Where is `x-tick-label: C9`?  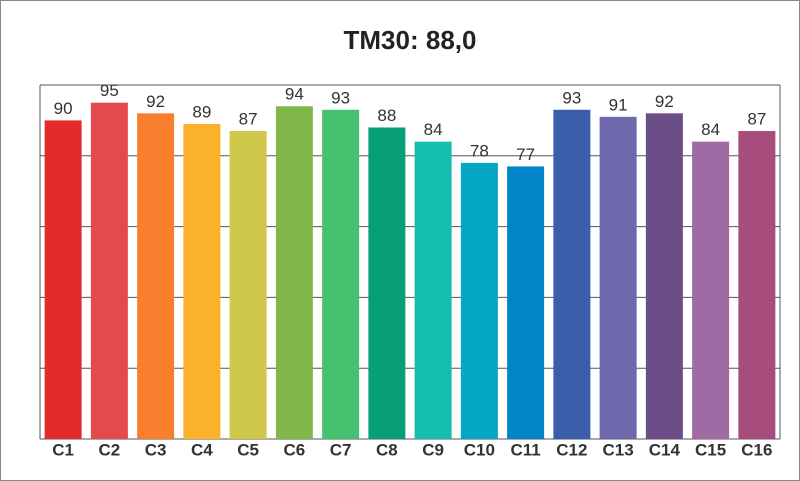 x-tick-label: C9 is located at coordinates (433, 449).